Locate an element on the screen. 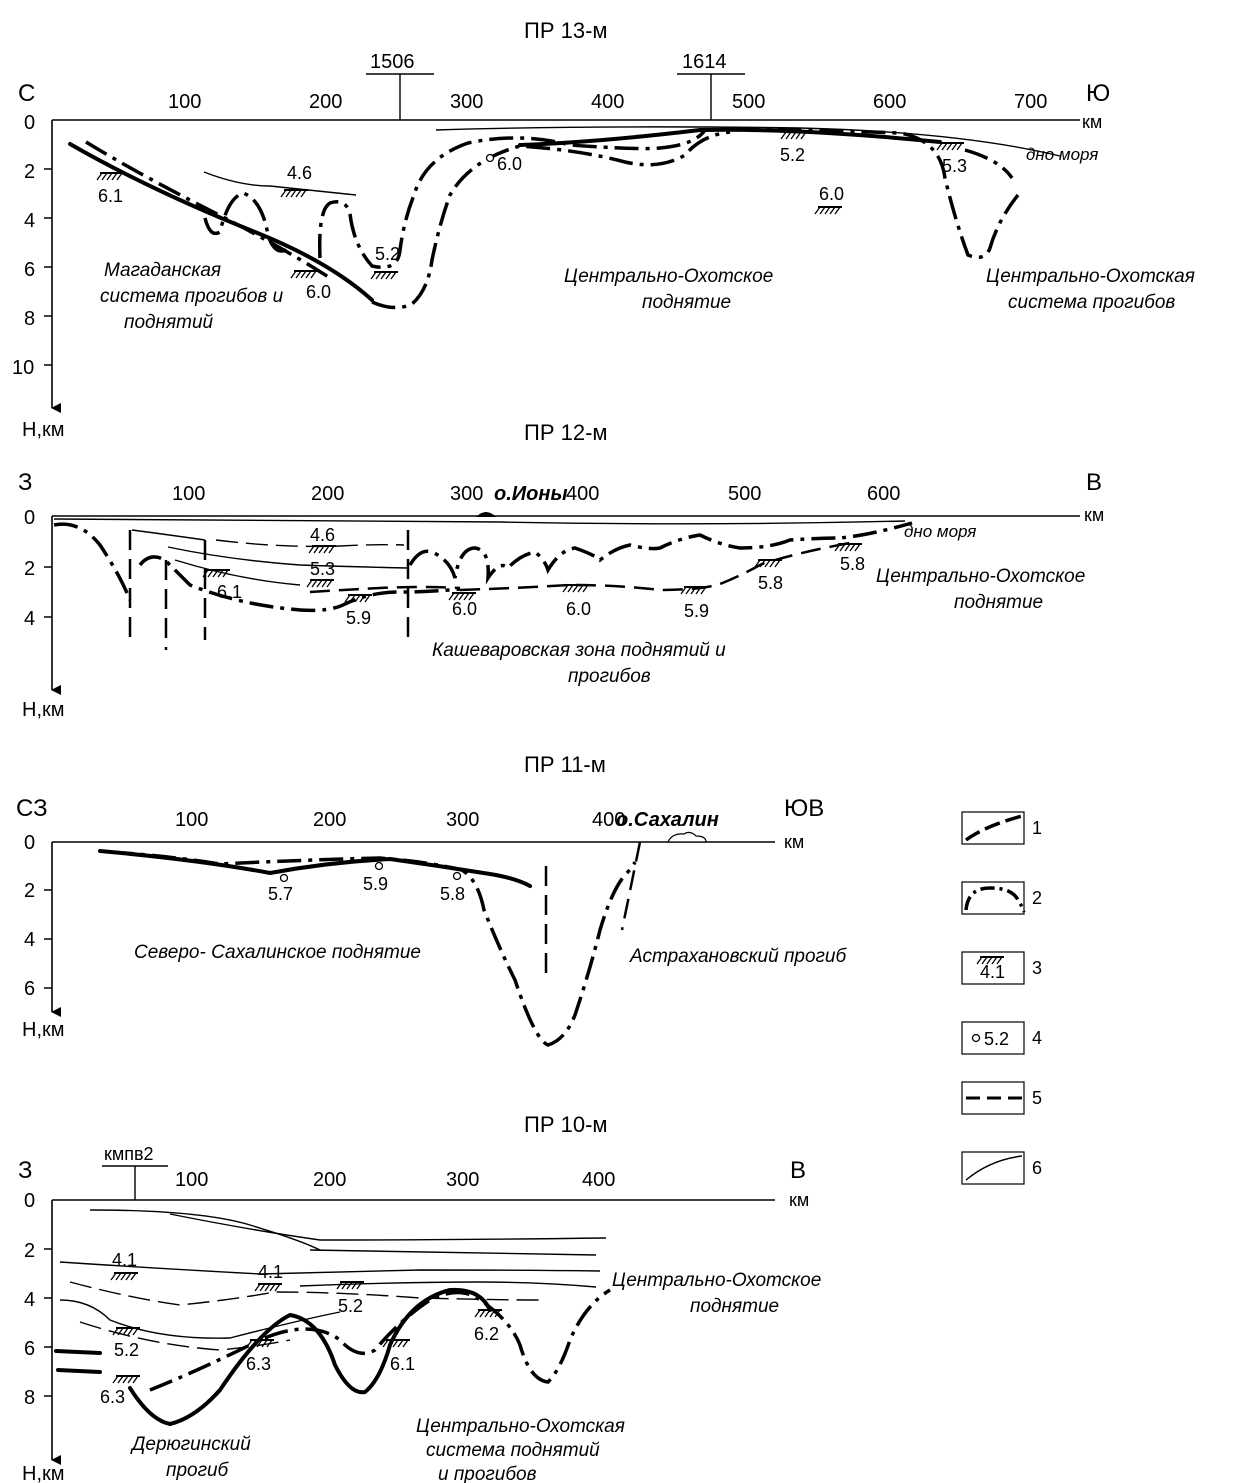 This screenshot has width=1252, height=1483. region-label: прогибов is located at coordinates (609, 676).